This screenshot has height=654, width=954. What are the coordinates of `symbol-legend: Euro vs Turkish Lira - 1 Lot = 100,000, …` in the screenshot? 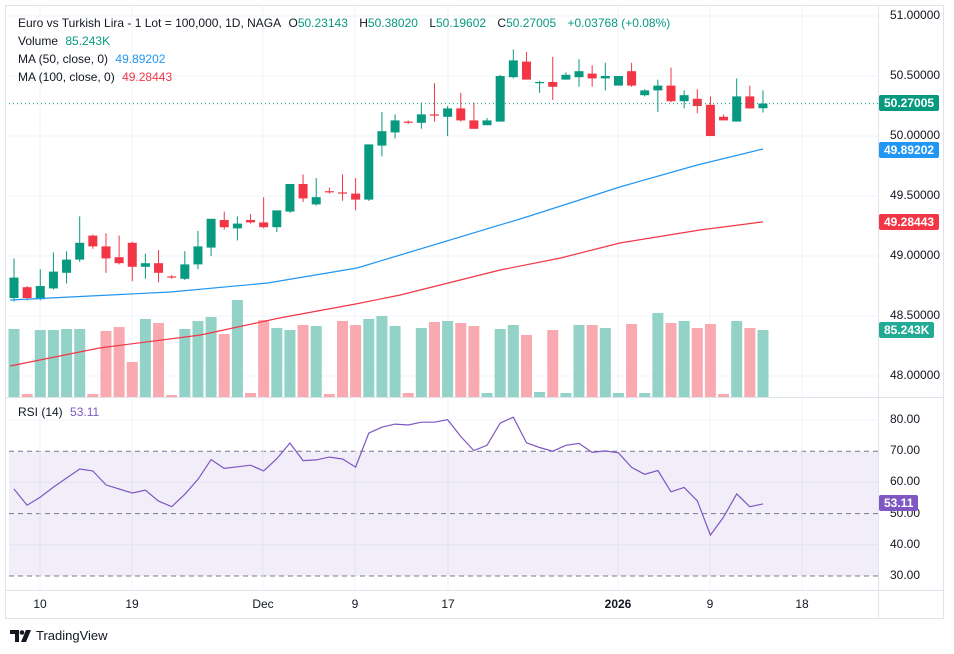 It's located at (344, 23).